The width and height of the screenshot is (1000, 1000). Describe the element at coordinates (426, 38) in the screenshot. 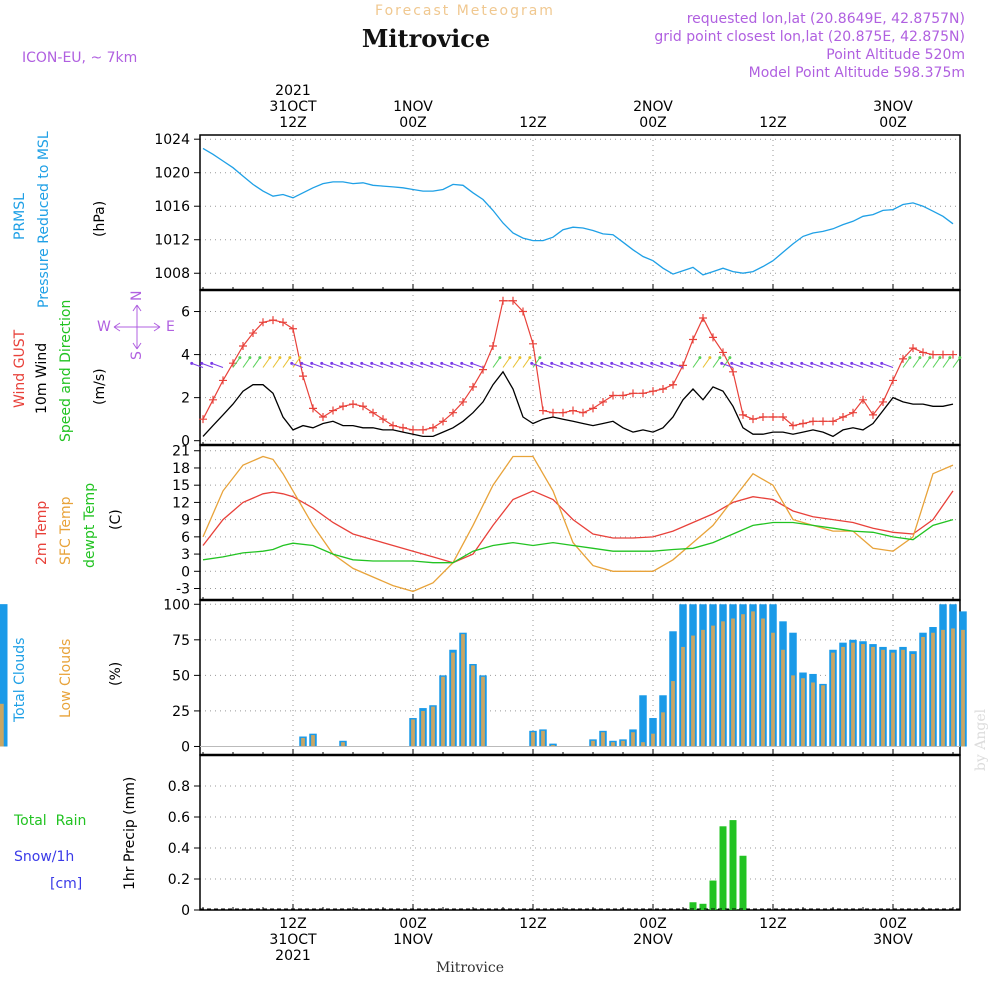

I see `page-title: Mitrovice` at that location.